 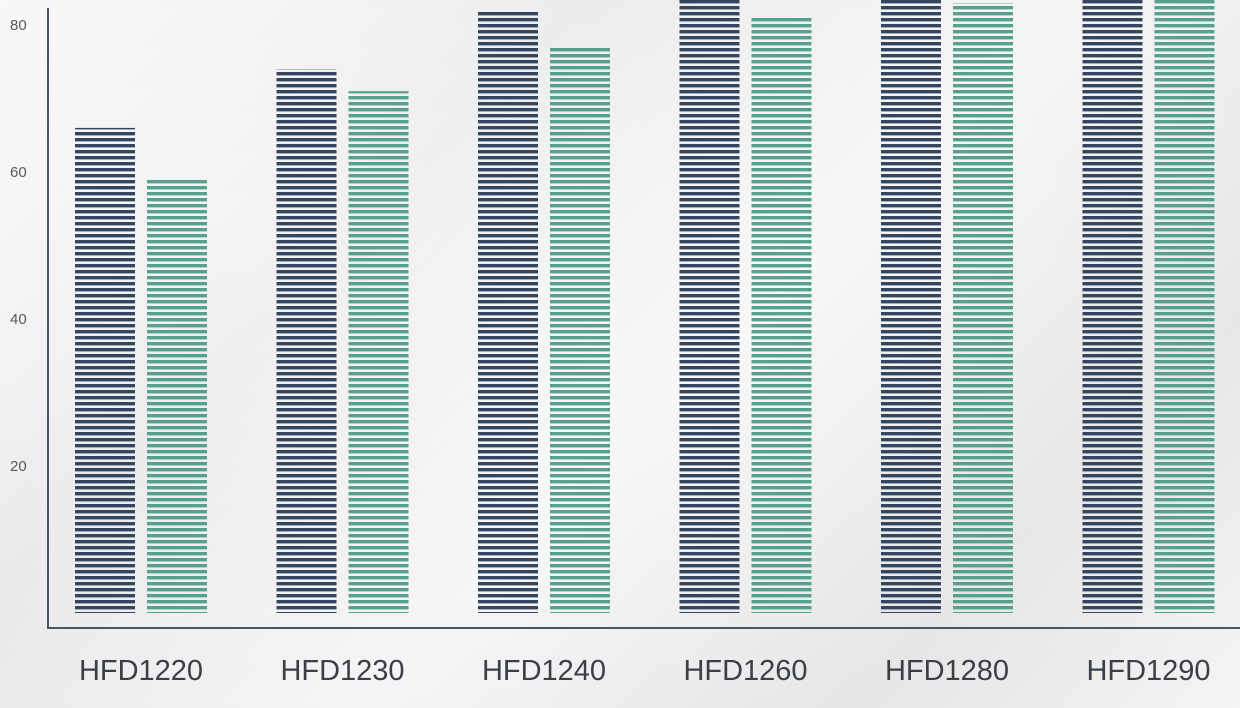 What do you see at coordinates (544, 671) in the screenshot?
I see `x-category-label: HFD1240` at bounding box center [544, 671].